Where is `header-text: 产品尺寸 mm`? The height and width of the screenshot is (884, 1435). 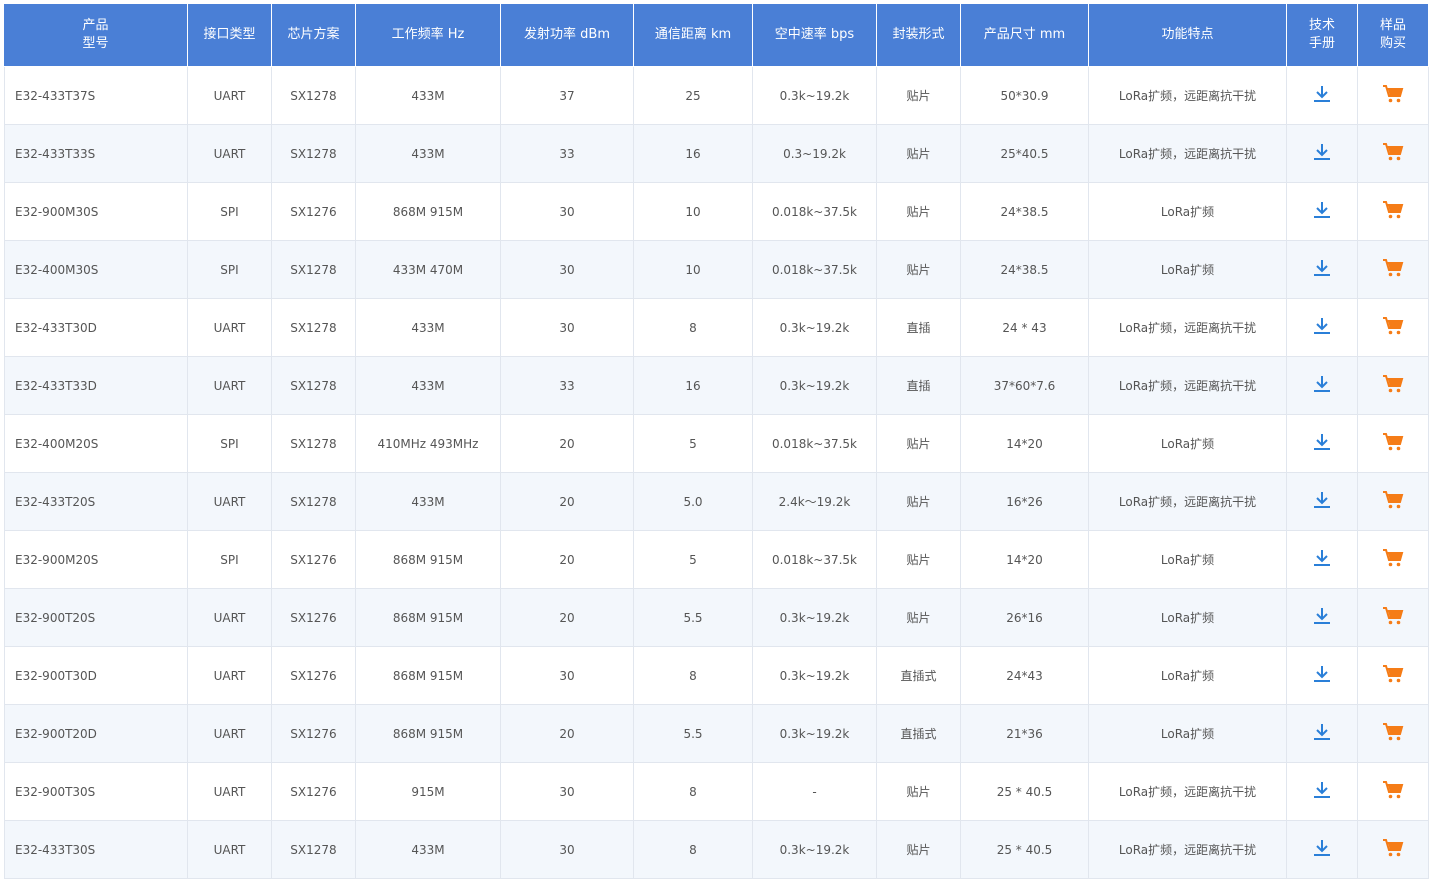 header-text: 产品尺寸 mm is located at coordinates (1024, 34).